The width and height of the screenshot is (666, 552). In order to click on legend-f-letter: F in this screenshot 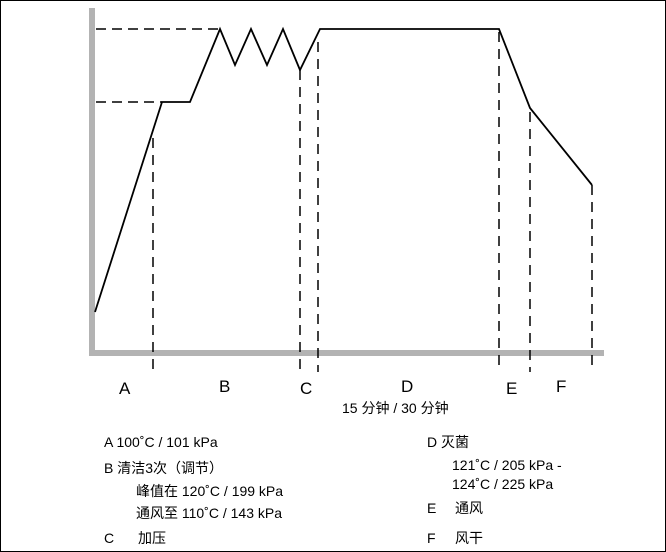, I will do `click(431, 538)`.